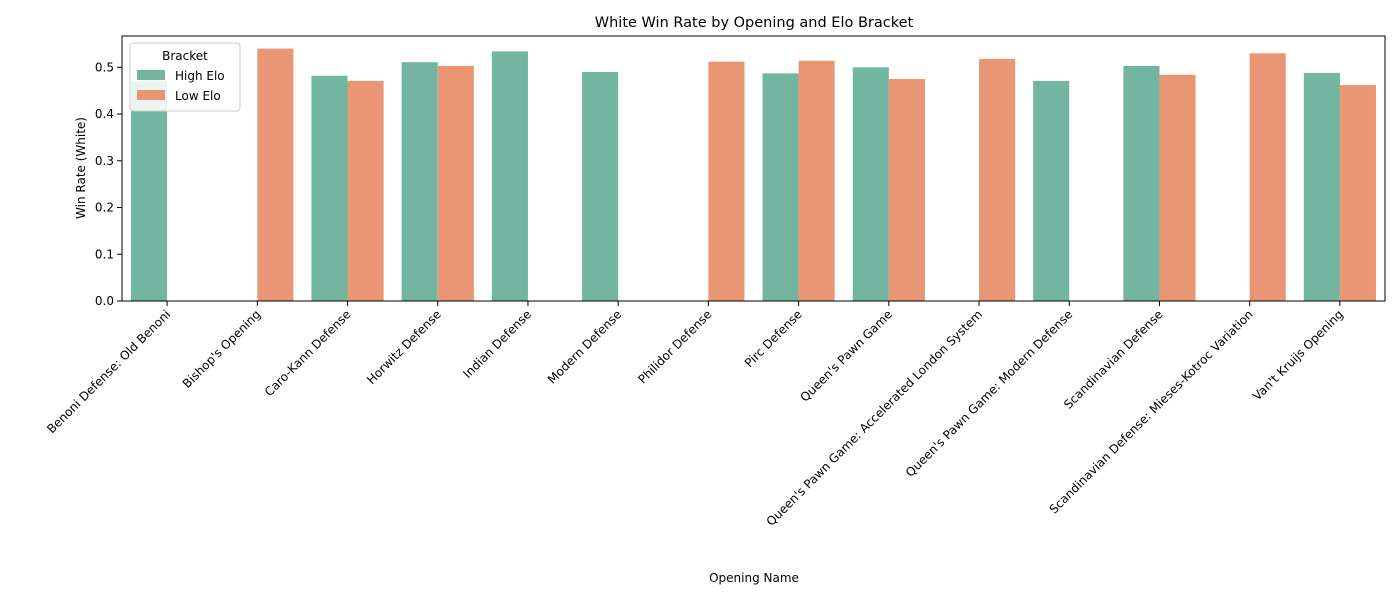 The height and width of the screenshot is (600, 1400). What do you see at coordinates (754, 578) in the screenshot?
I see `x-axis-label: Opening Name` at bounding box center [754, 578].